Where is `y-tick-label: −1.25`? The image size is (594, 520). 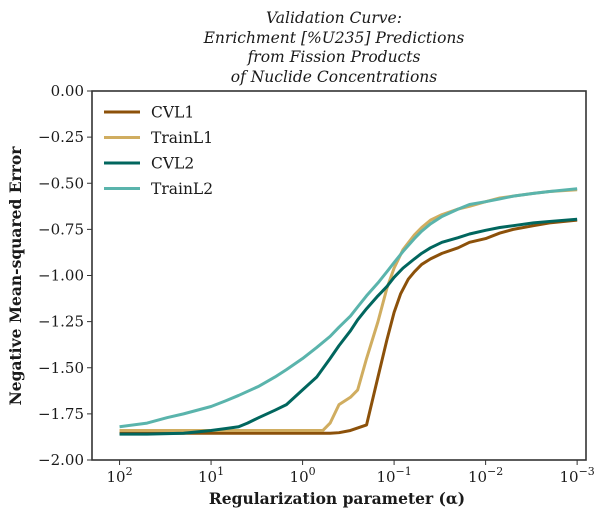
y-tick-label: −1.25 is located at coordinates (61, 322).